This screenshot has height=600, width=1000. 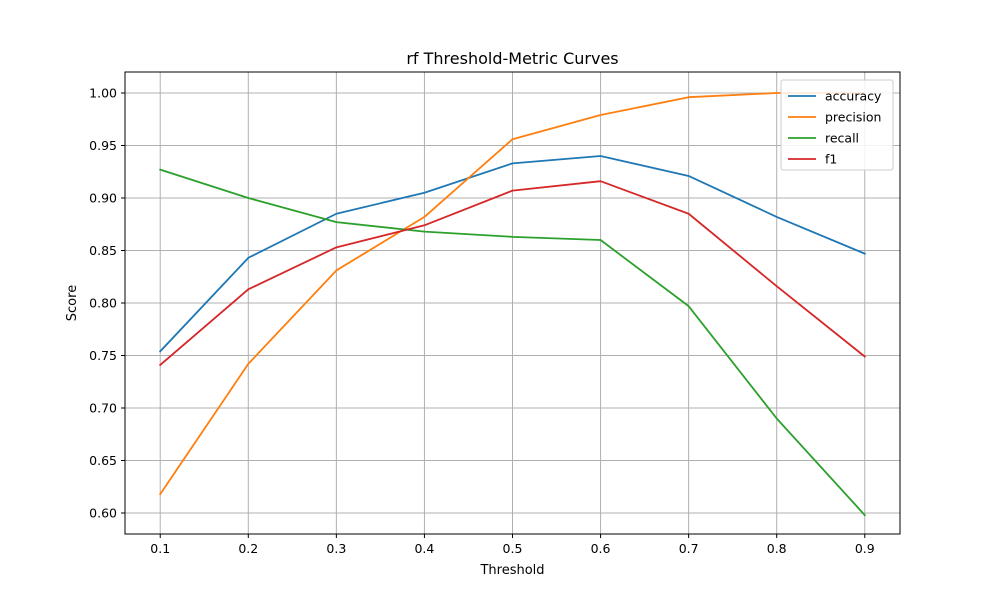 What do you see at coordinates (103, 513) in the screenshot?
I see `y-tick-label: 0.60` at bounding box center [103, 513].